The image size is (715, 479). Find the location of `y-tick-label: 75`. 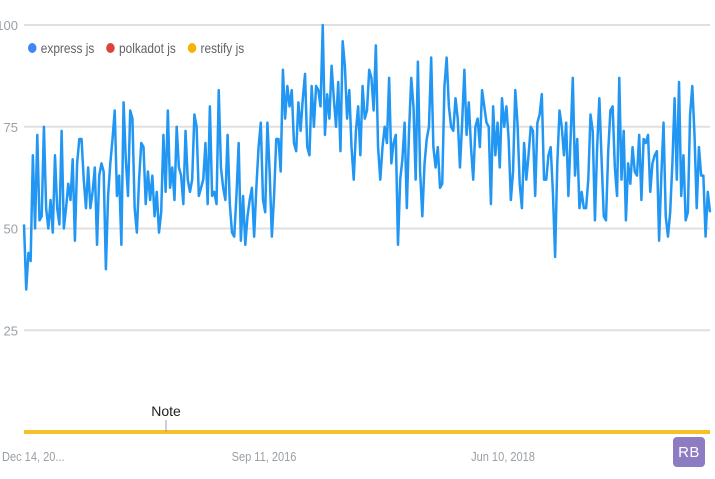

y-tick-label: 75 is located at coordinates (11, 127).